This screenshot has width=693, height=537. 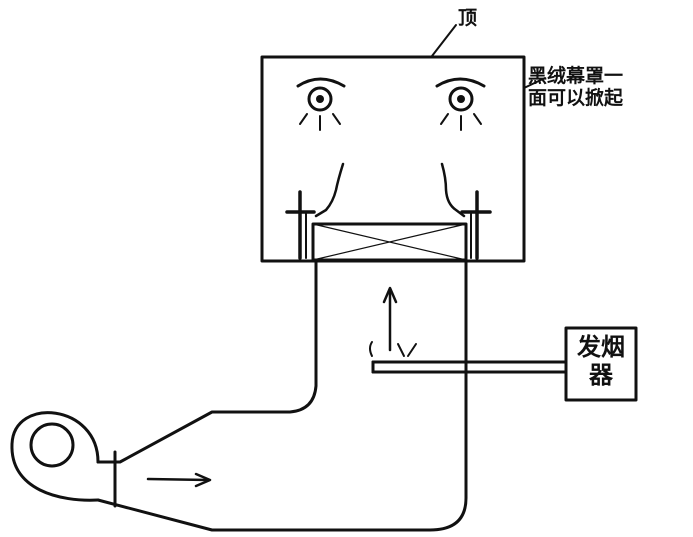 What do you see at coordinates (300, 225) in the screenshot?
I see `electrode-left` at bounding box center [300, 225].